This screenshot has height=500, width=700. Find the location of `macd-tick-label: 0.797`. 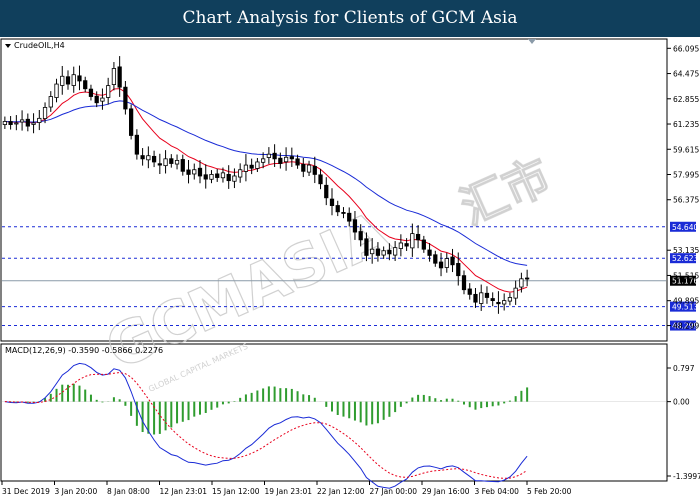

macd-tick-label: 0.797 is located at coordinates (684, 368).